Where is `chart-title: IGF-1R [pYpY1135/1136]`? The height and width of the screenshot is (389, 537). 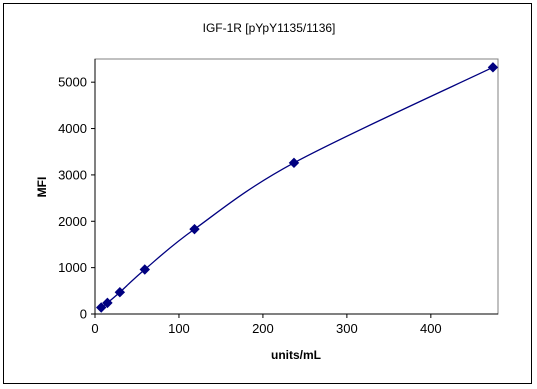 chart-title: IGF-1R [pYpY1135/1136] is located at coordinates (269, 28).